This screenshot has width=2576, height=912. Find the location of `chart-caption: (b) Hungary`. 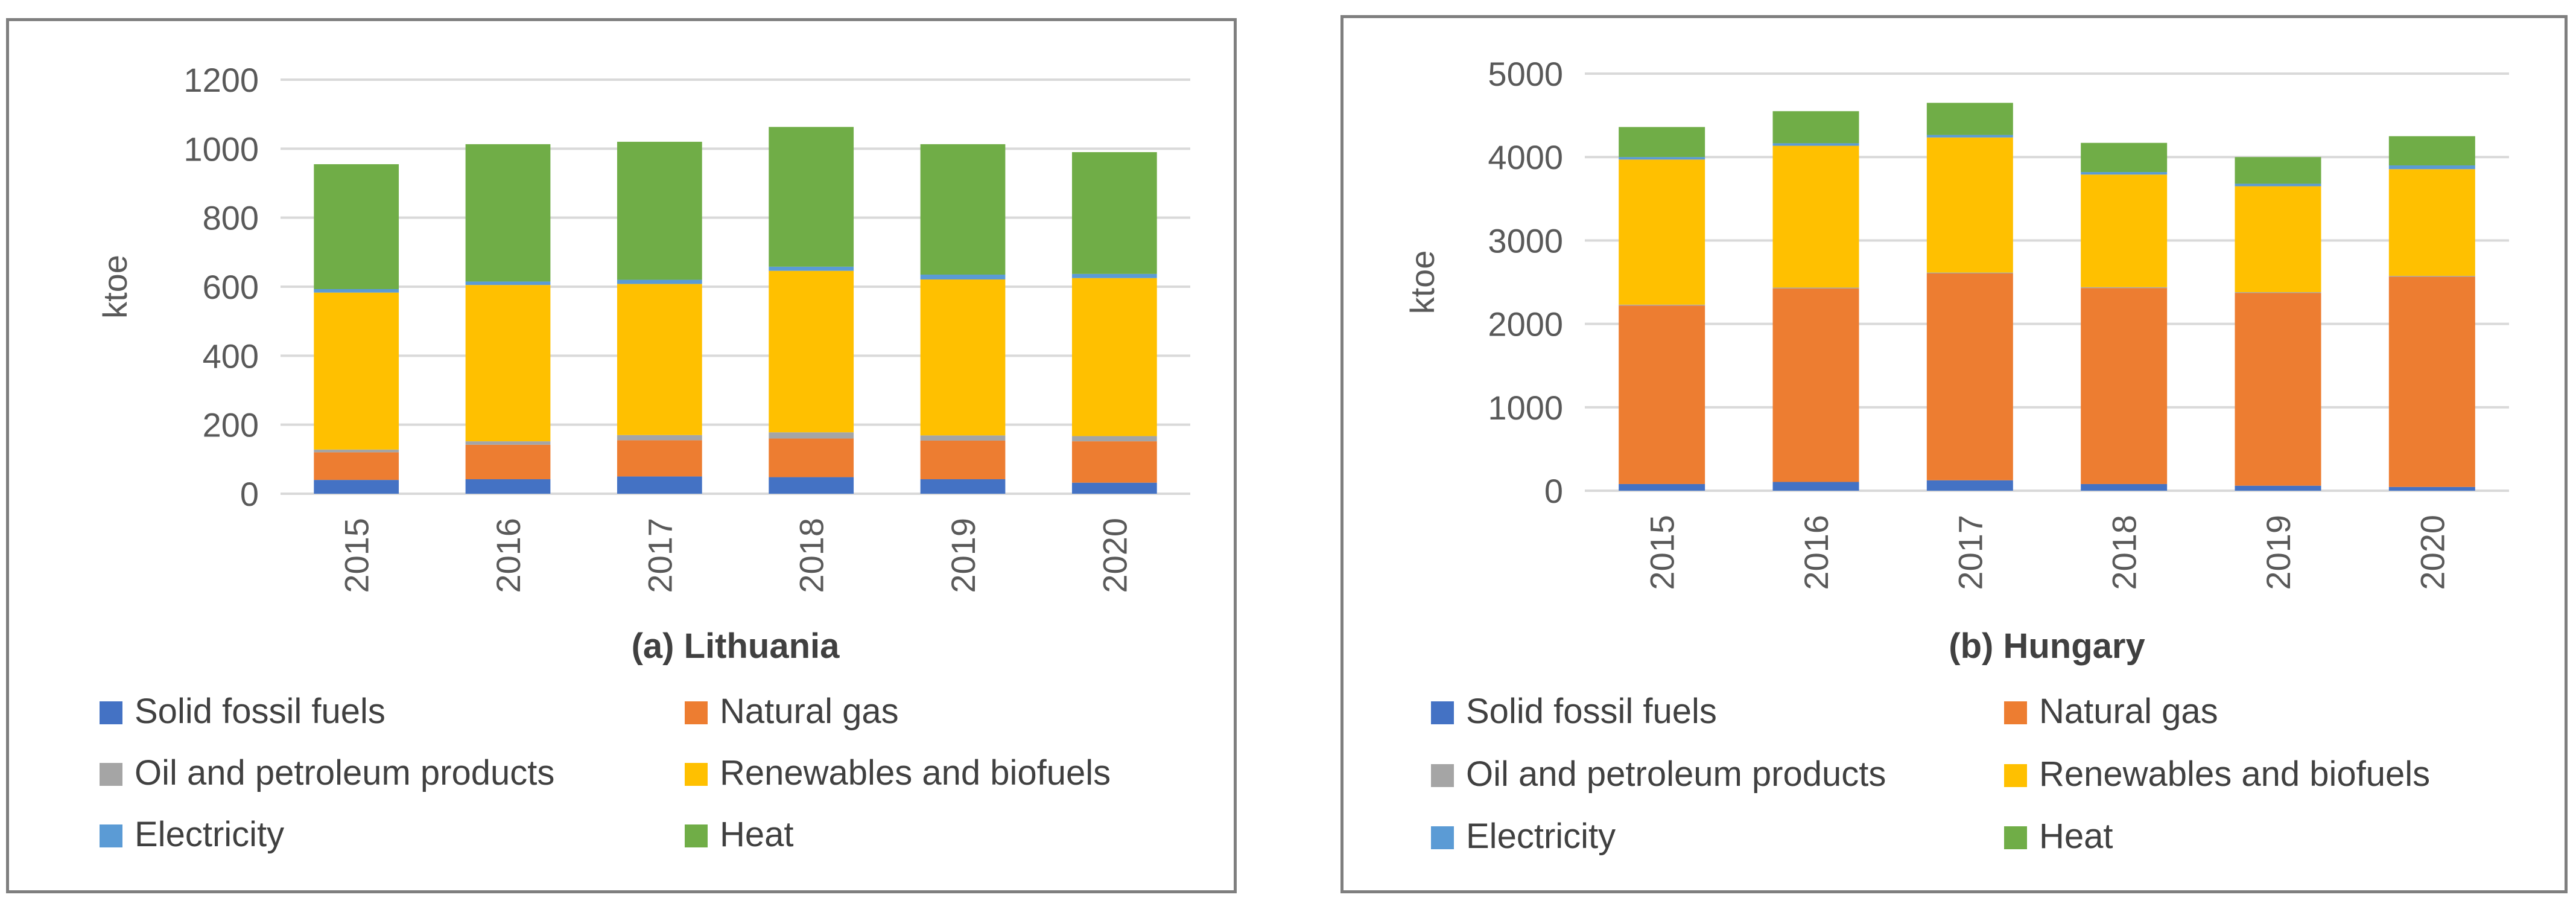

chart-caption: (b) Hungary is located at coordinates (2047, 646).